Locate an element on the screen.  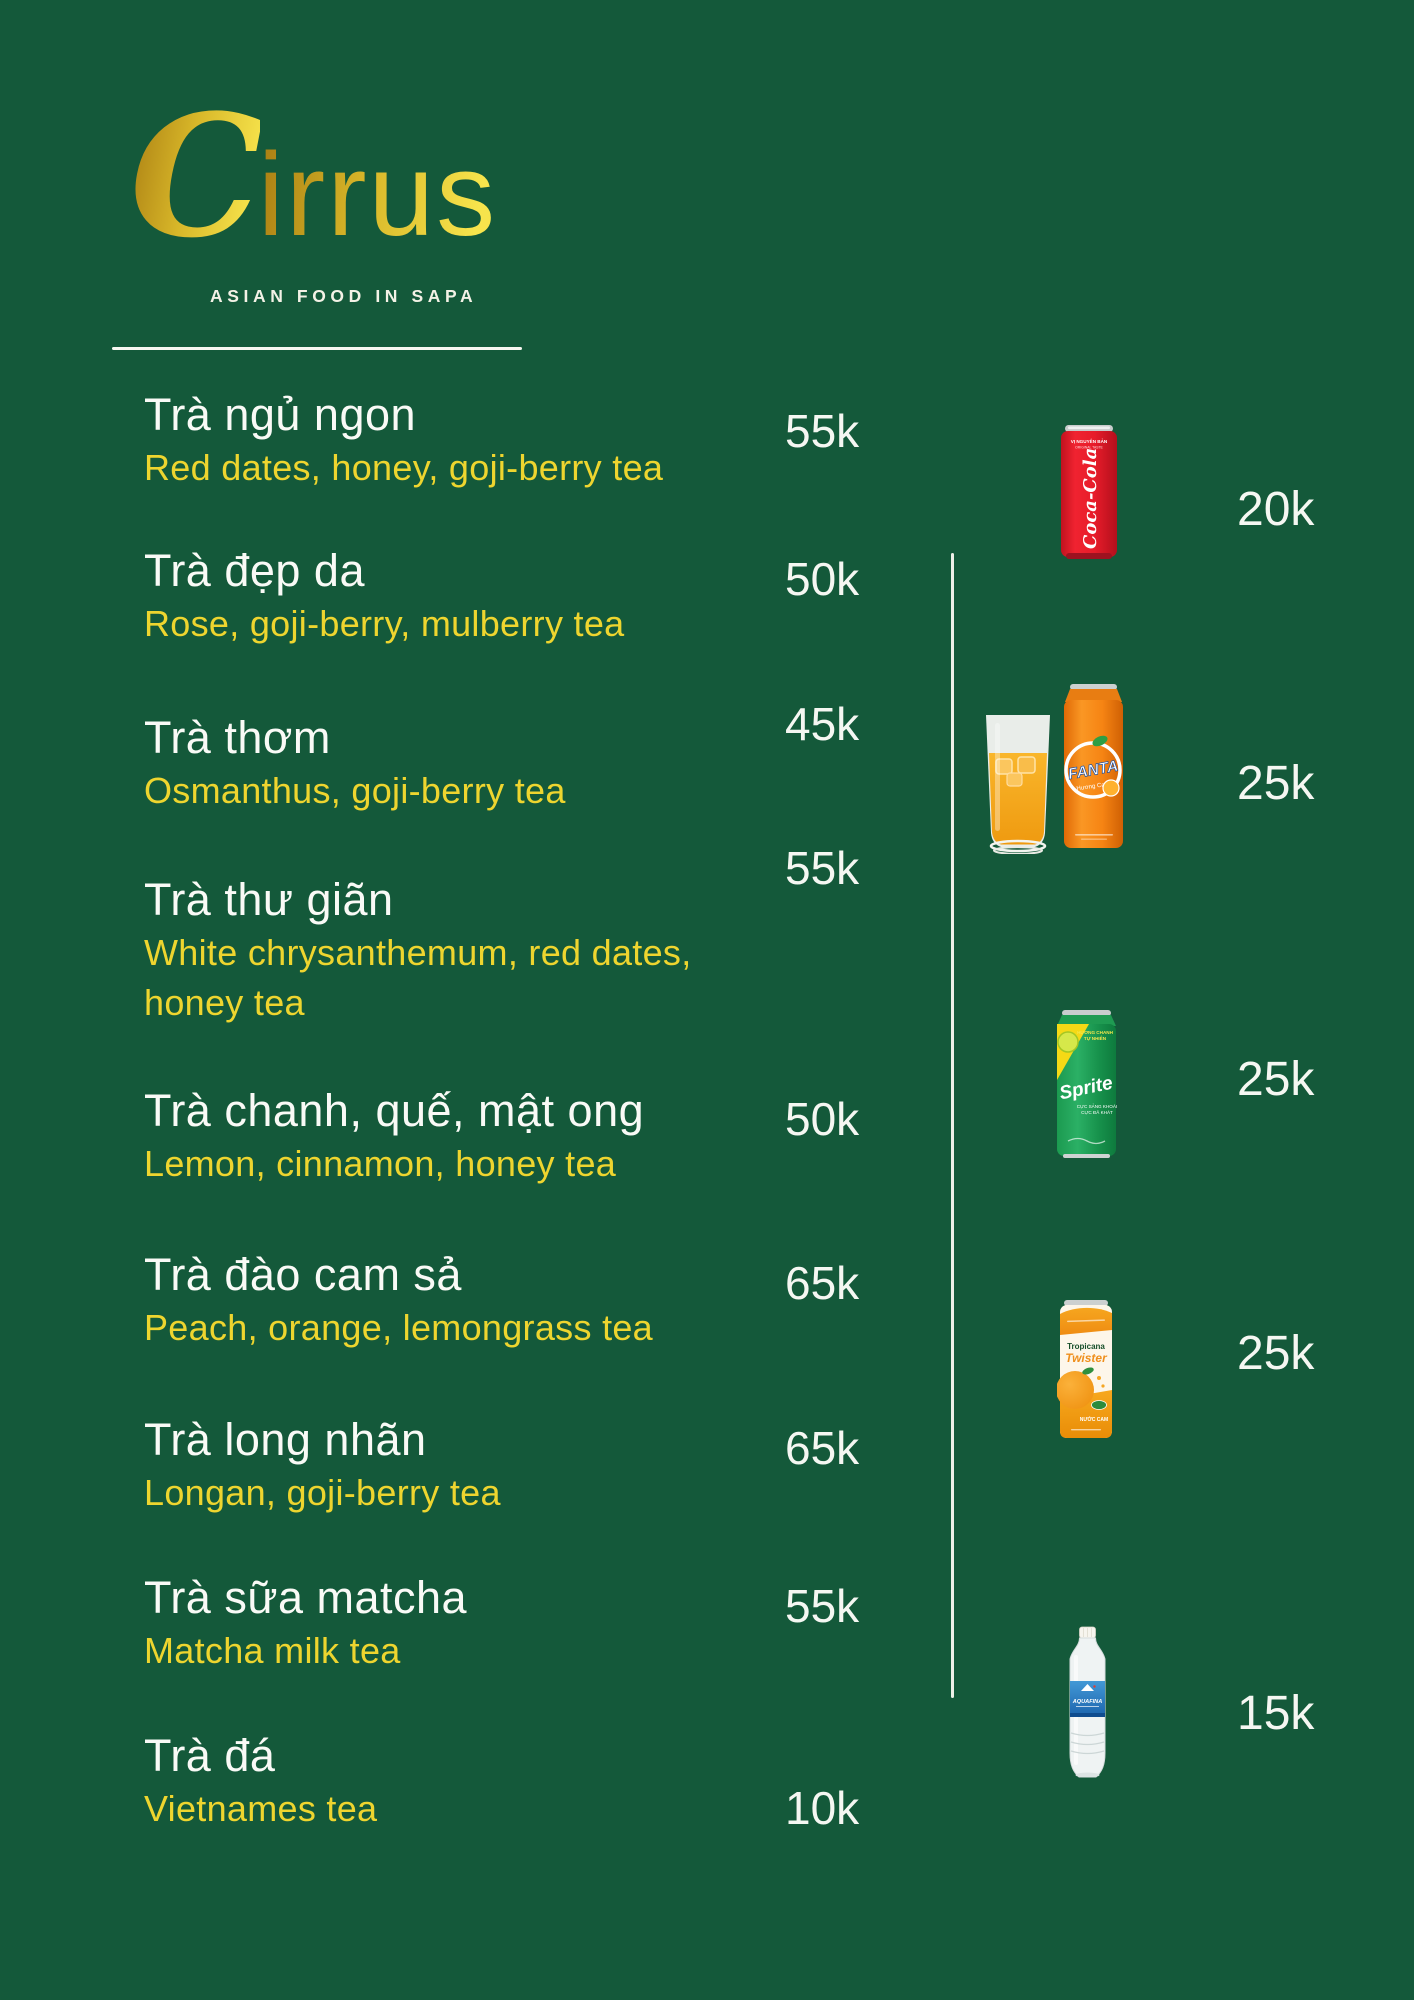
menu-item-name: Trà đào cam sả is located at coordinates (303, 1274).